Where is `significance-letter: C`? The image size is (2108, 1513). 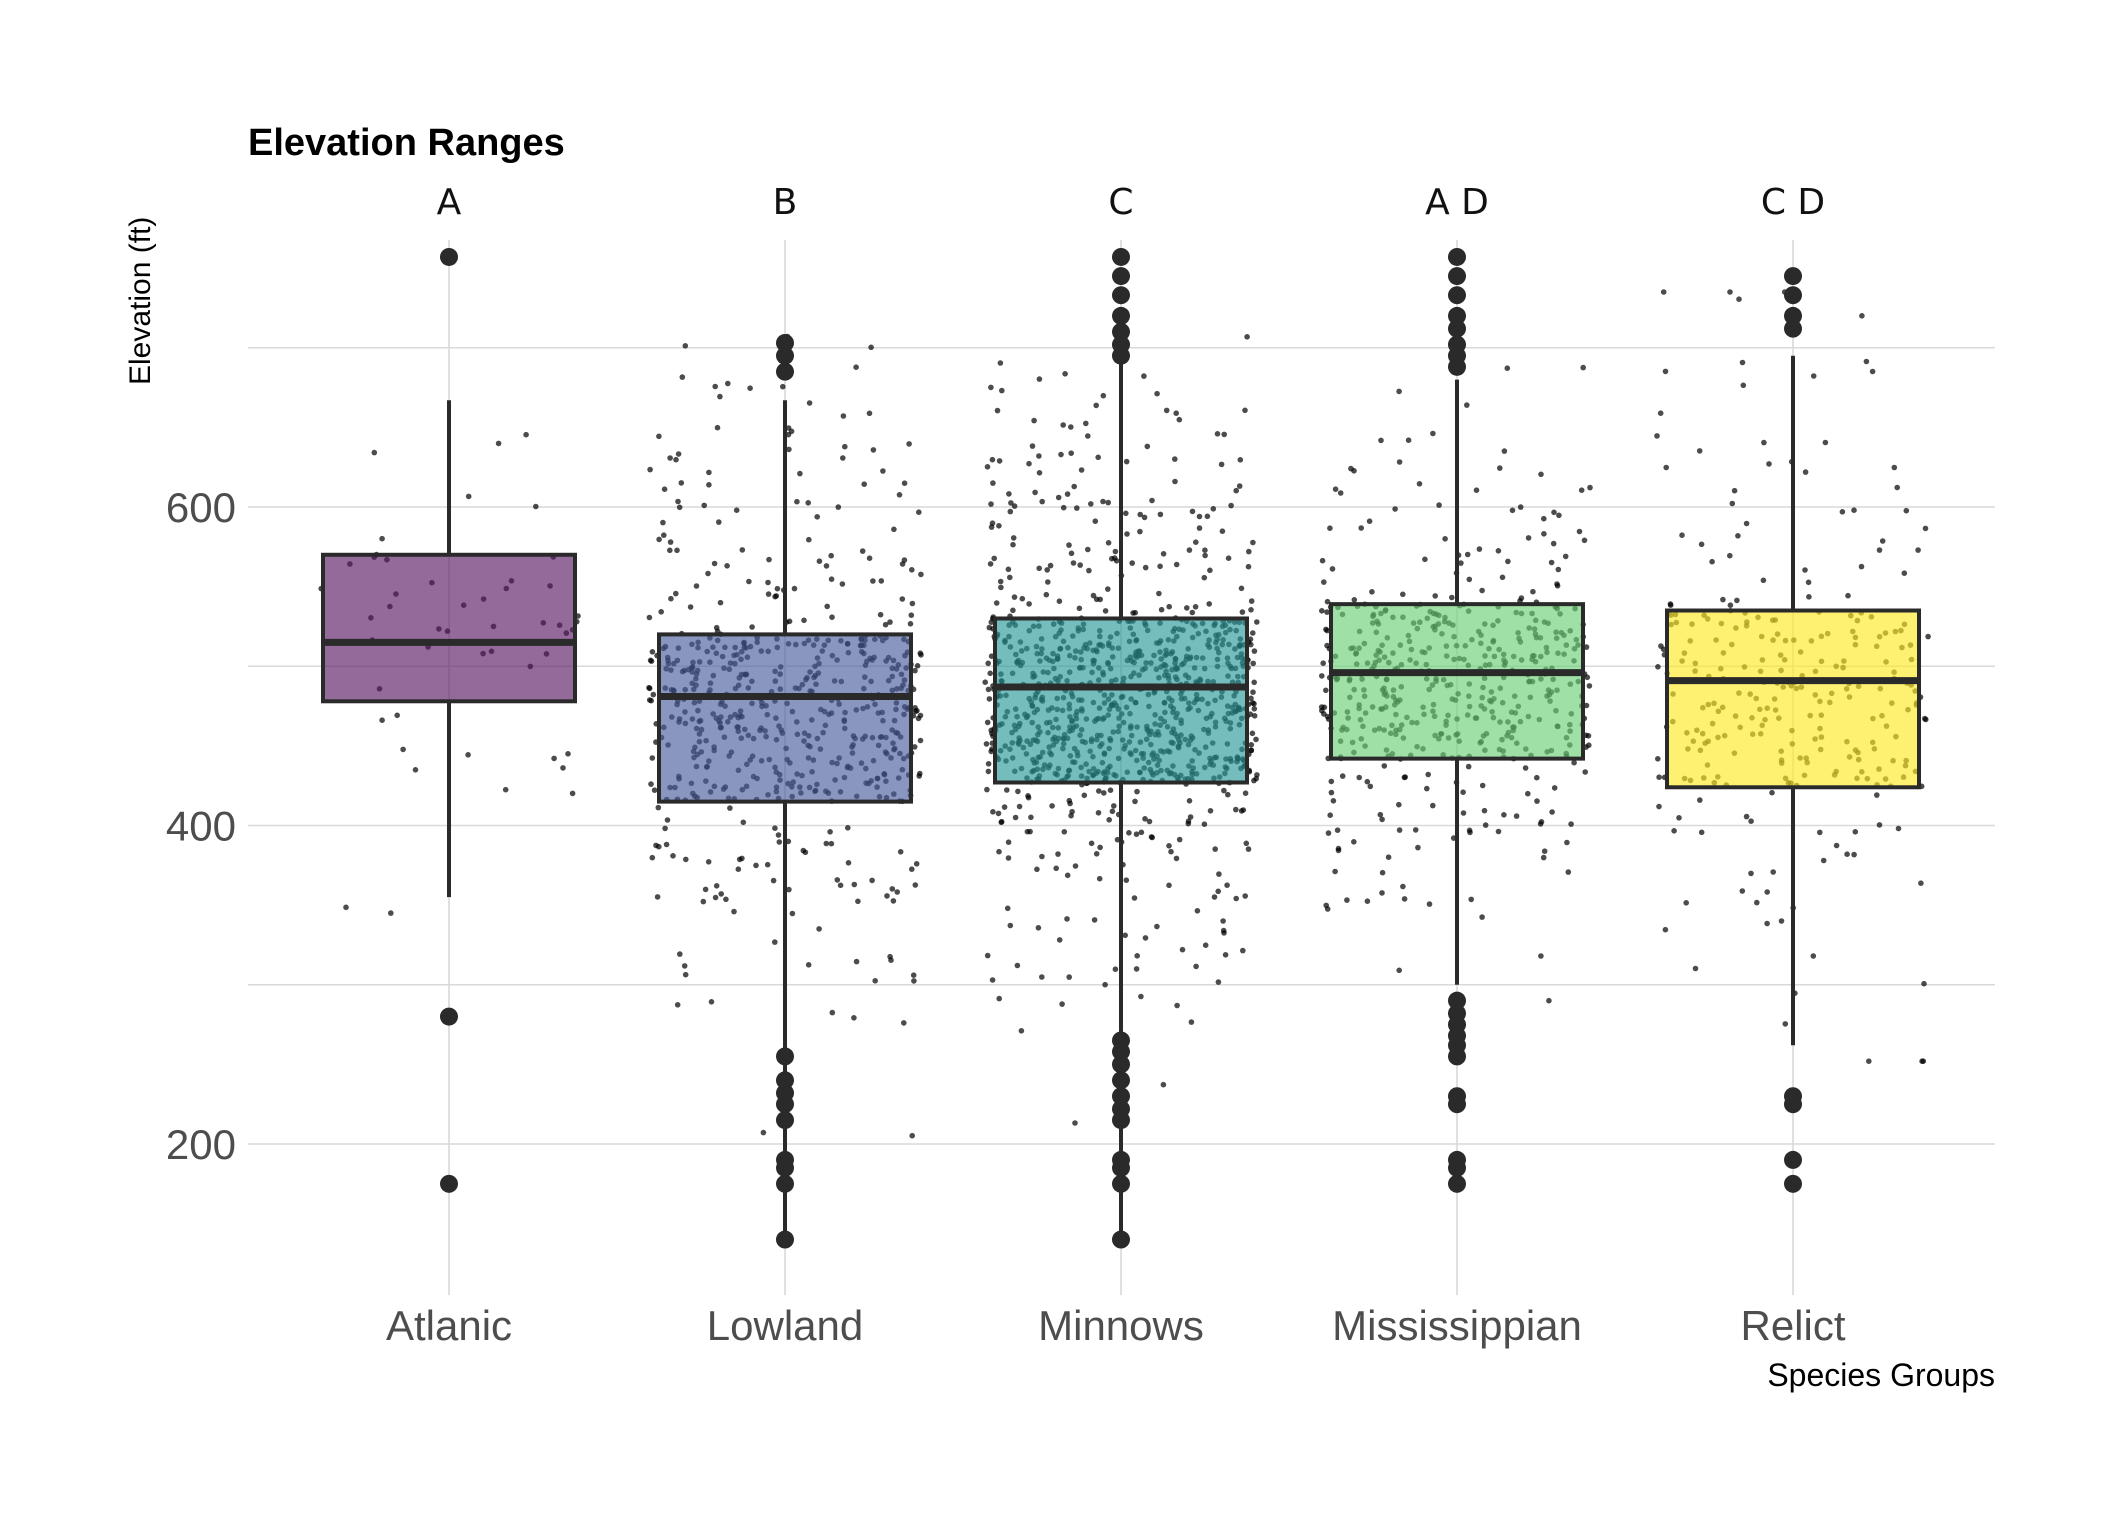
significance-letter: C is located at coordinates (1120, 202).